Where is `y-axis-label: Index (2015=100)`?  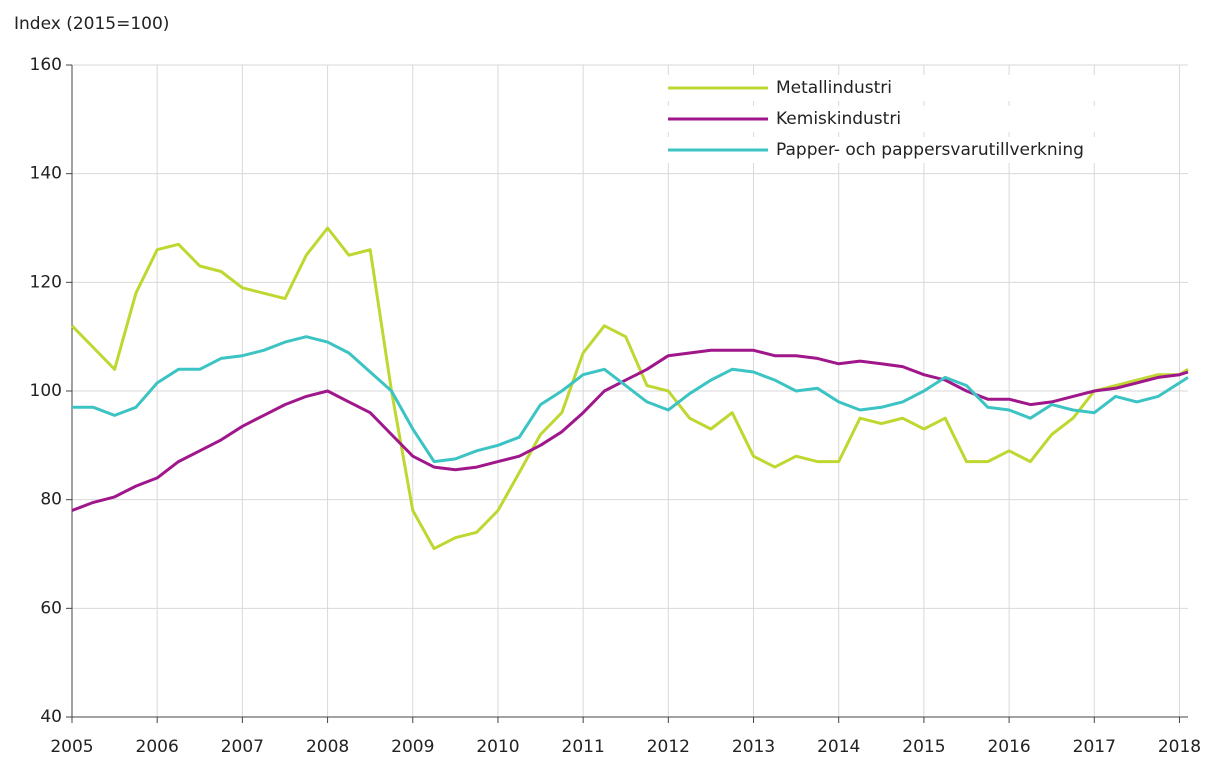 y-axis-label: Index (2015=100) is located at coordinates (91, 24).